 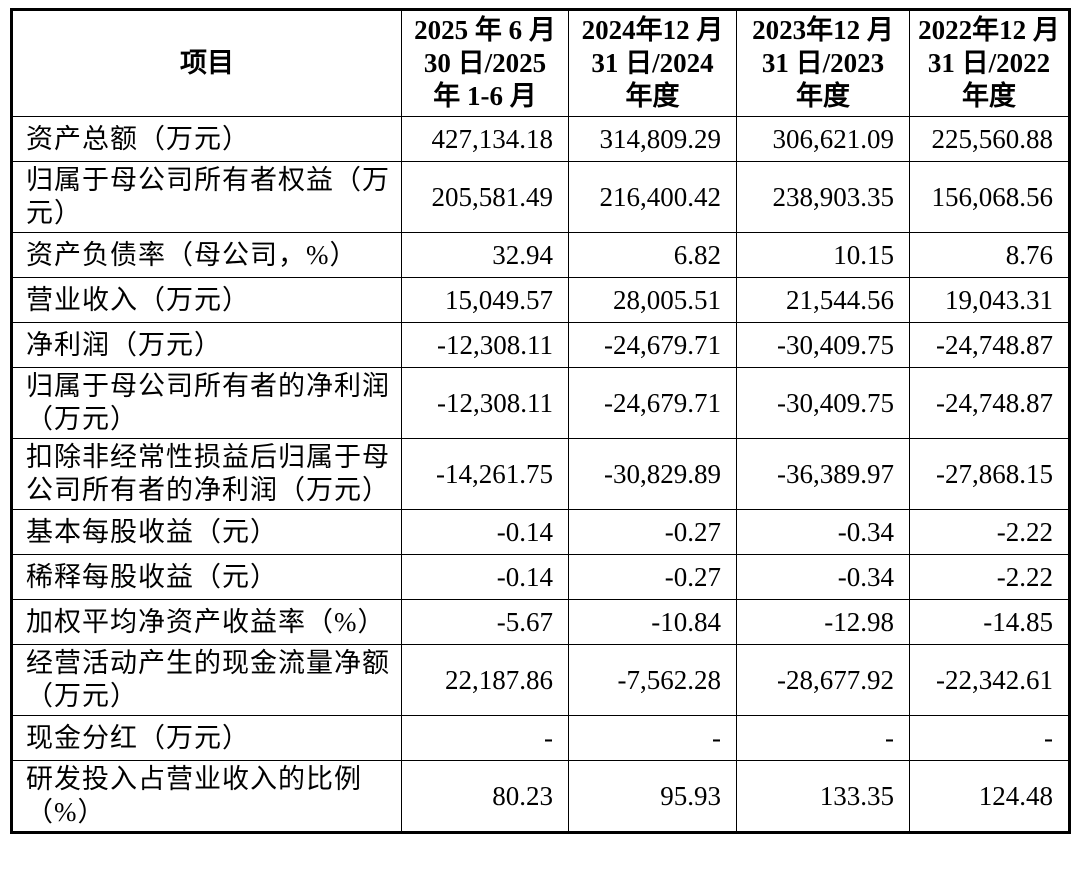 I want to click on cell-value: 314,809.29, so click(x=652, y=139).